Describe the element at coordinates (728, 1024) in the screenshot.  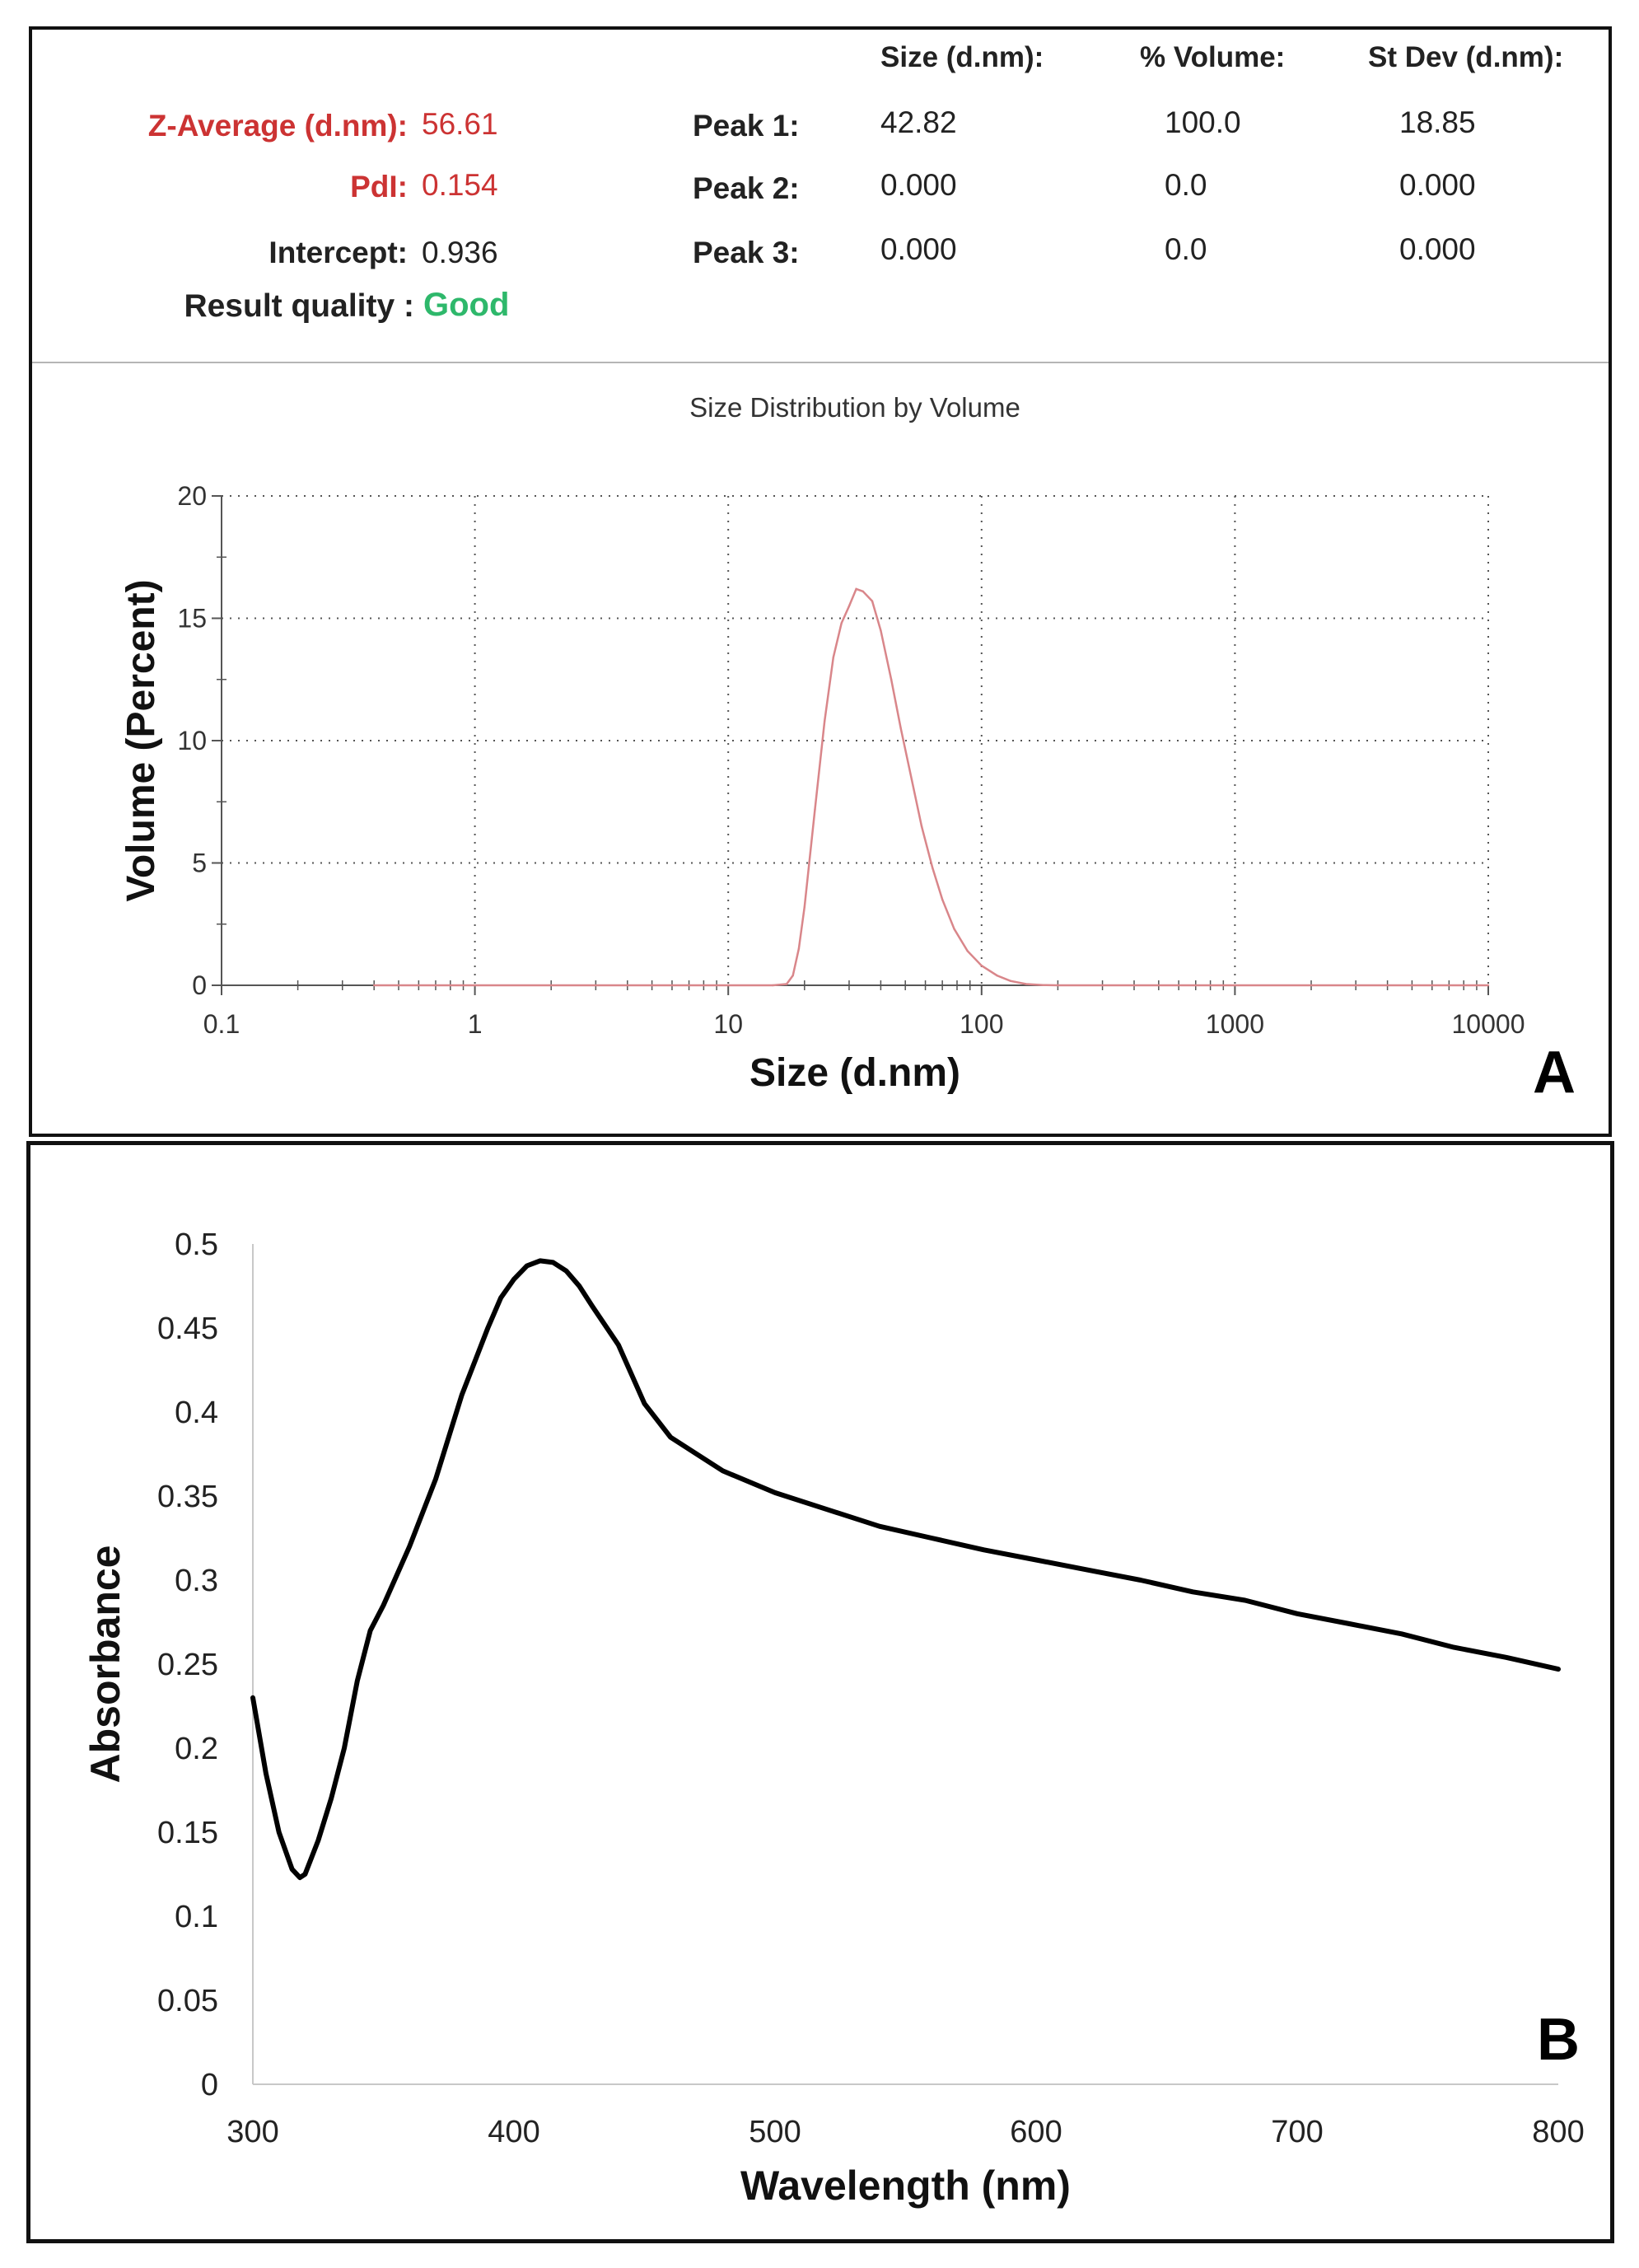
I see `chart-a-xtick-label: 10` at that location.